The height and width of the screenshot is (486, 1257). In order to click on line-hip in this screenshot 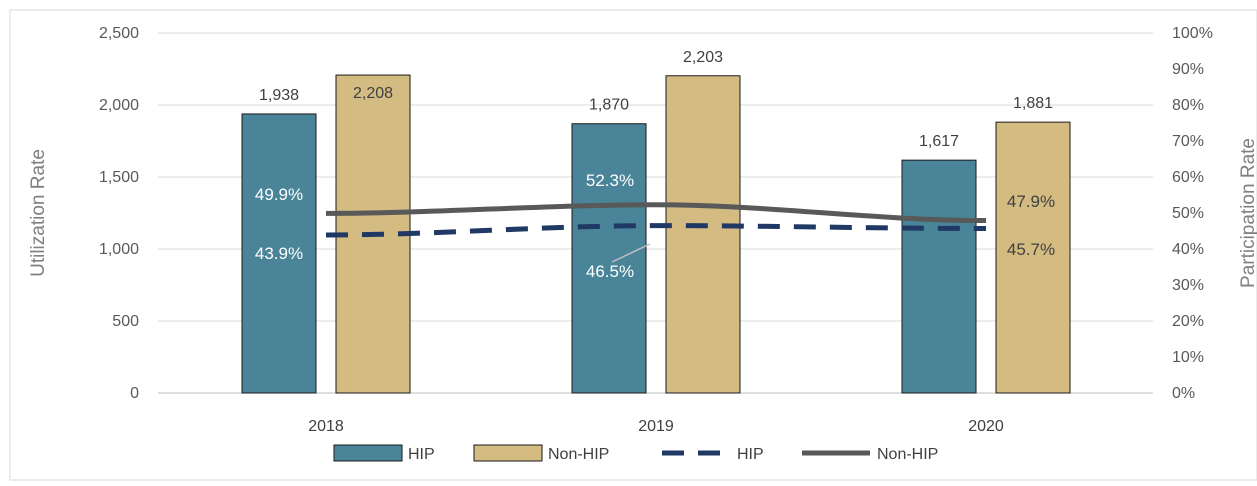, I will do `click(656, 230)`.